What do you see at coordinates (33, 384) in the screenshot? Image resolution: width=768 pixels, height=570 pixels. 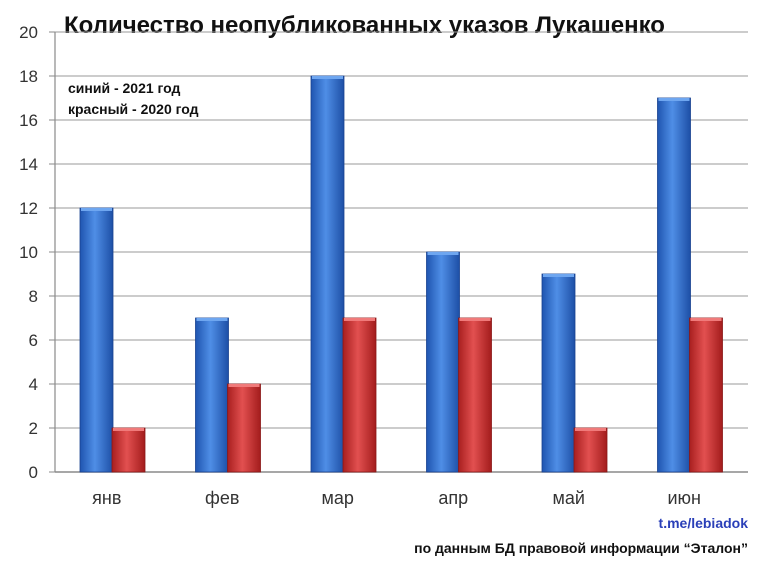 I see `y-tick-label: 4` at bounding box center [33, 384].